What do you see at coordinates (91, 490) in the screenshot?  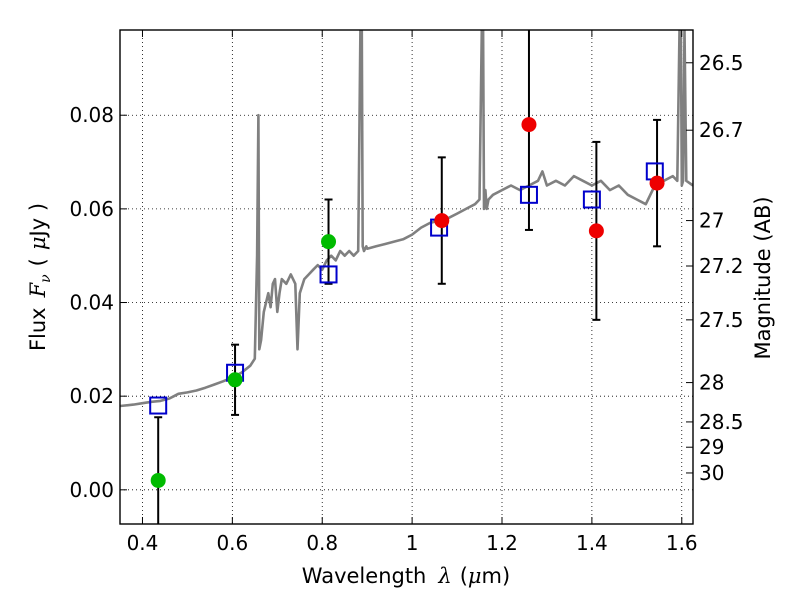 I see `y-tick-label: 0.00` at bounding box center [91, 490].